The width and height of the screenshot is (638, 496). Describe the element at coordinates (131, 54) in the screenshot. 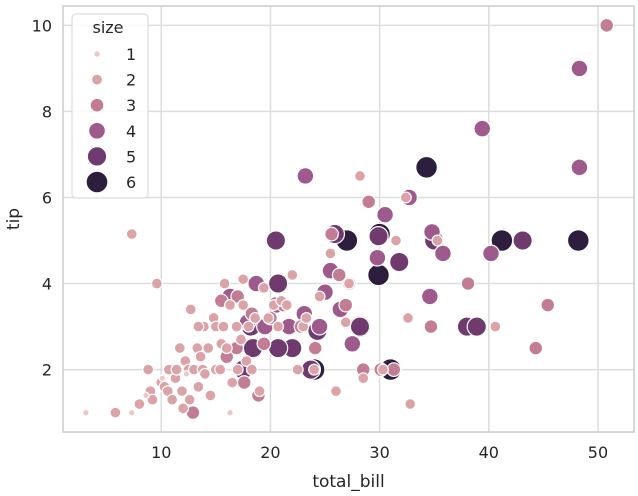

I see `legend-label: 1` at that location.